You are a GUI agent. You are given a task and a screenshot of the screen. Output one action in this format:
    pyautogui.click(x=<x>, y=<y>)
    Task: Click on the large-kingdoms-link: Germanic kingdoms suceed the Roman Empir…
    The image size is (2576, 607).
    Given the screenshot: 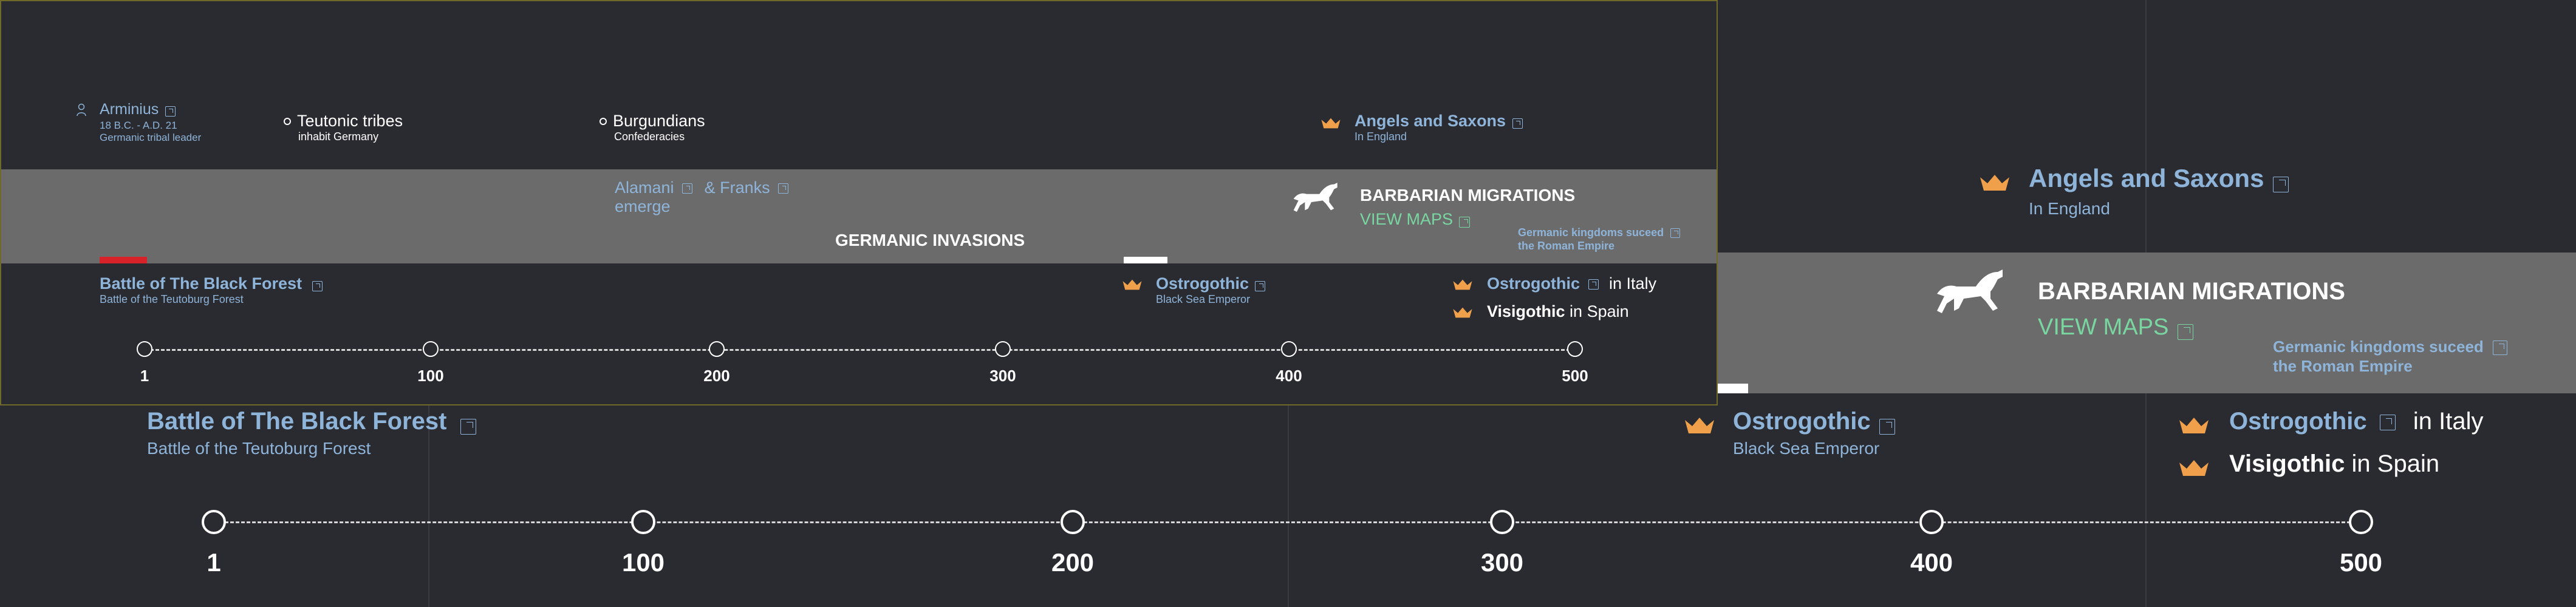 What is the action you would take?
    pyautogui.click(x=2390, y=356)
    